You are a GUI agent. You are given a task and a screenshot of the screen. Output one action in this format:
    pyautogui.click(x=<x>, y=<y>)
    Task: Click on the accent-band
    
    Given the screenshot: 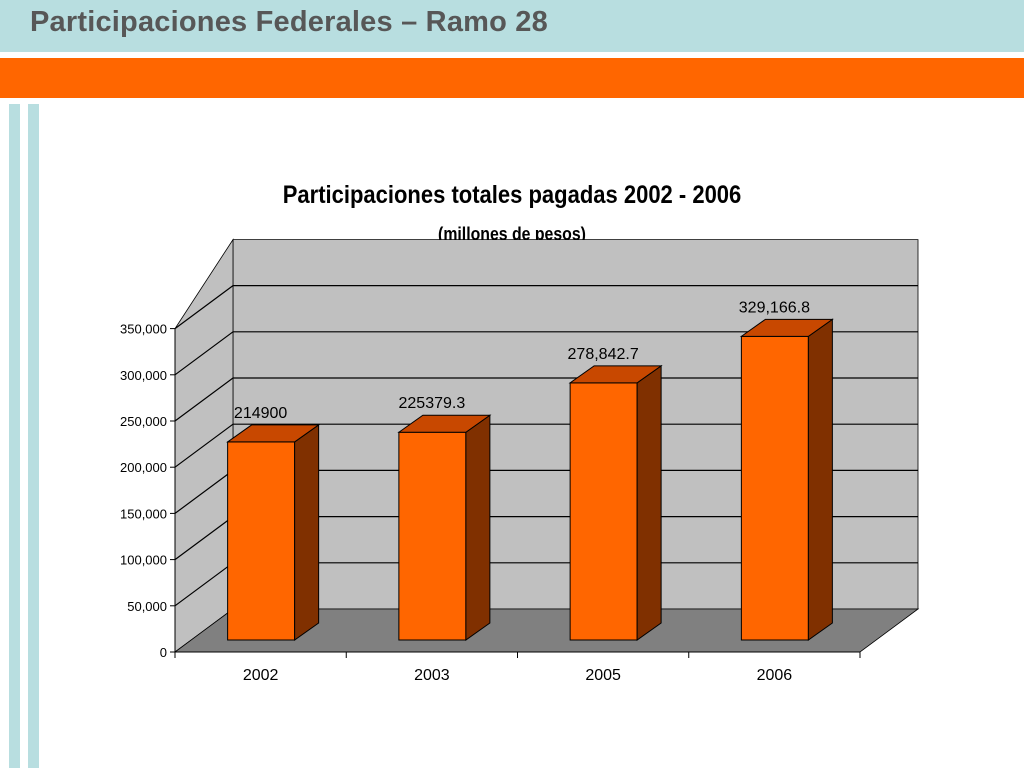 What is the action you would take?
    pyautogui.click(x=512, y=78)
    